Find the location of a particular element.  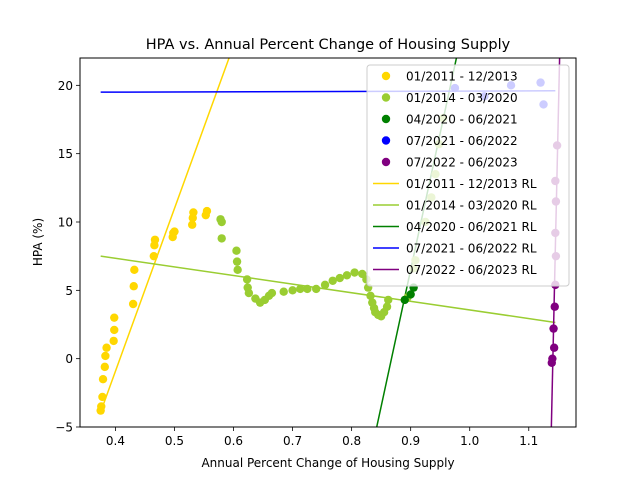

legend-frame is located at coordinates (468, 175).